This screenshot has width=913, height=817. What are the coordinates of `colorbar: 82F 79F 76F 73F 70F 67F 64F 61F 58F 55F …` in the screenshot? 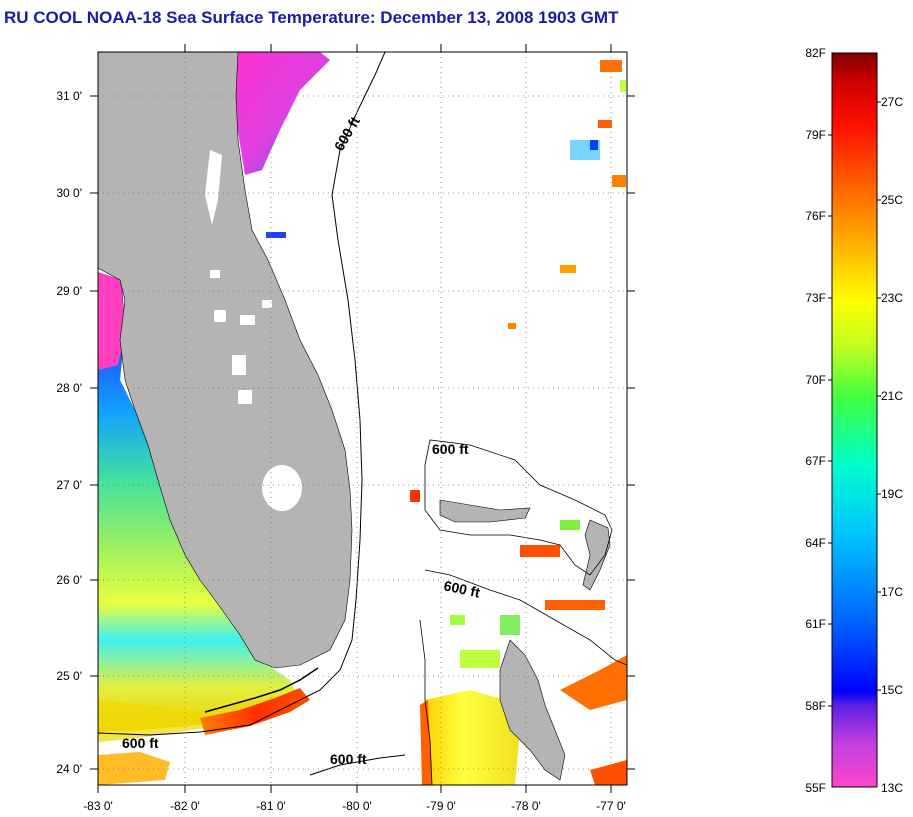 It's located at (854, 420).